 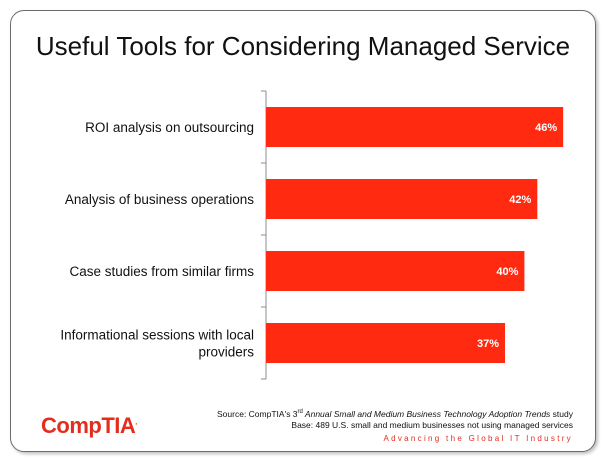 I want to click on category-label-line: providers, so click(x=226, y=352).